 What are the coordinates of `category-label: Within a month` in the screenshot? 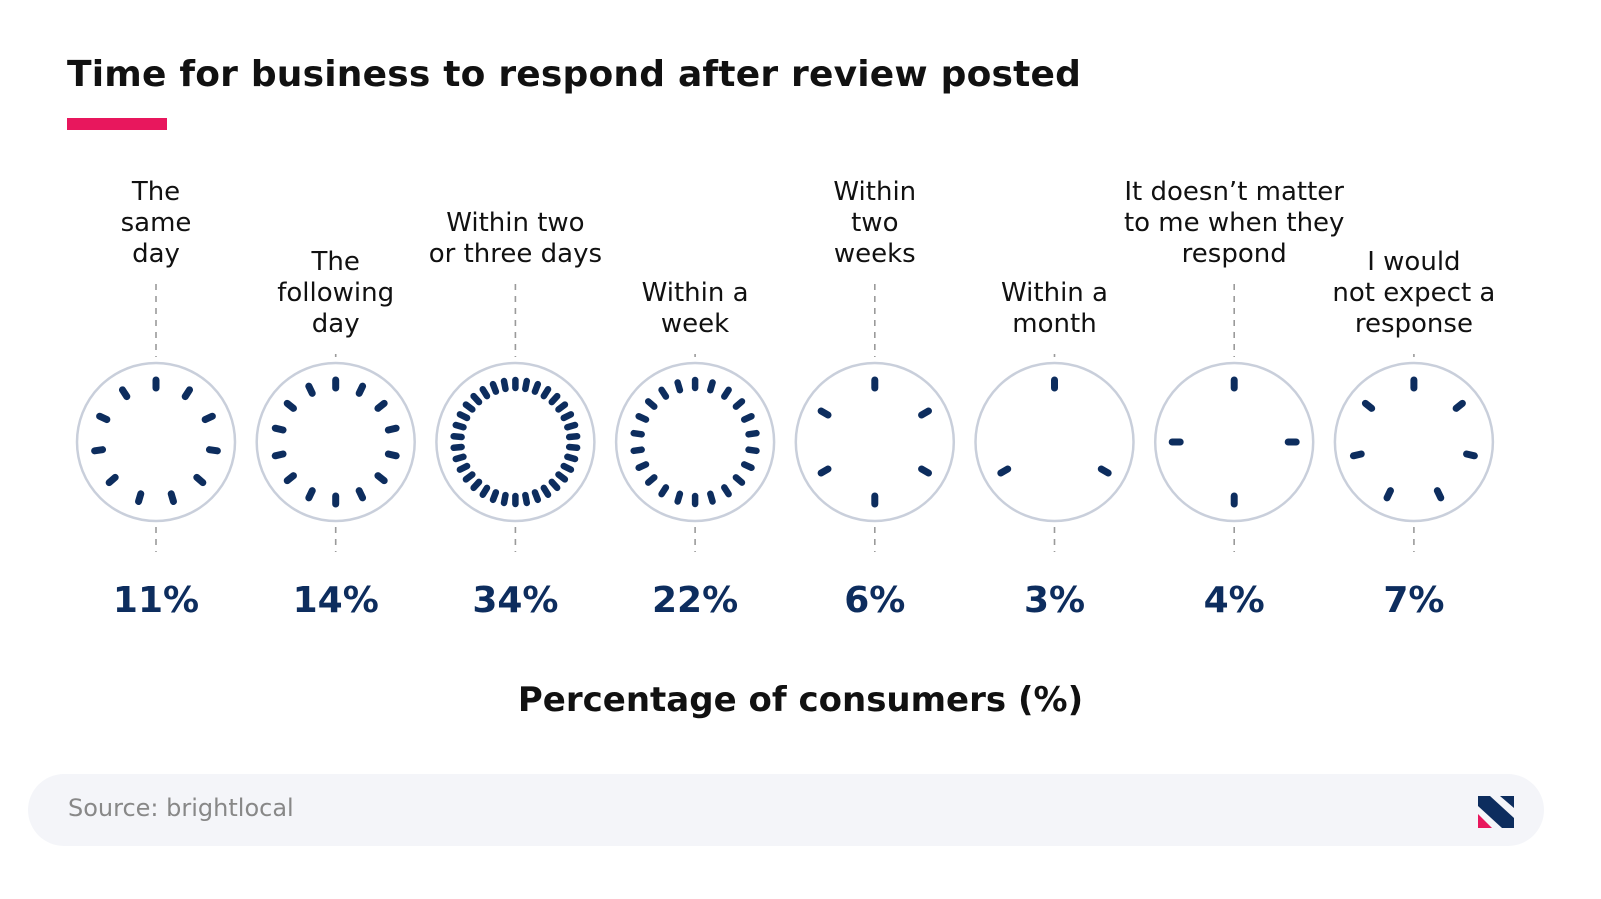 It's located at (1054, 308).